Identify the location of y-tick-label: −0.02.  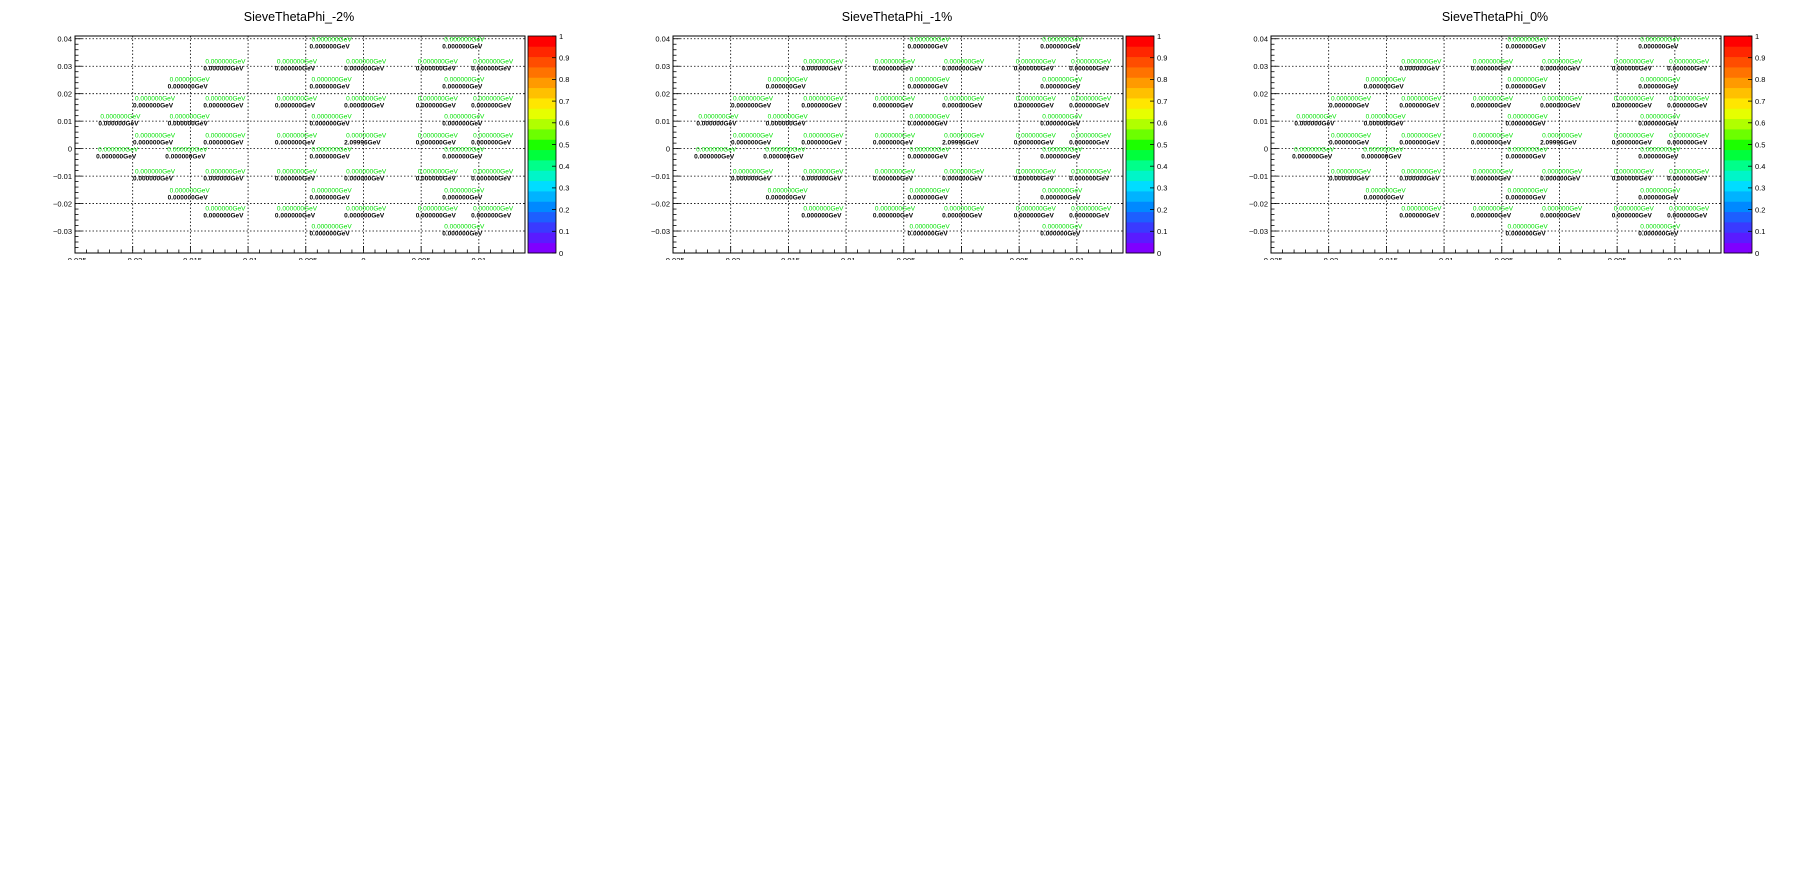
(660, 203).